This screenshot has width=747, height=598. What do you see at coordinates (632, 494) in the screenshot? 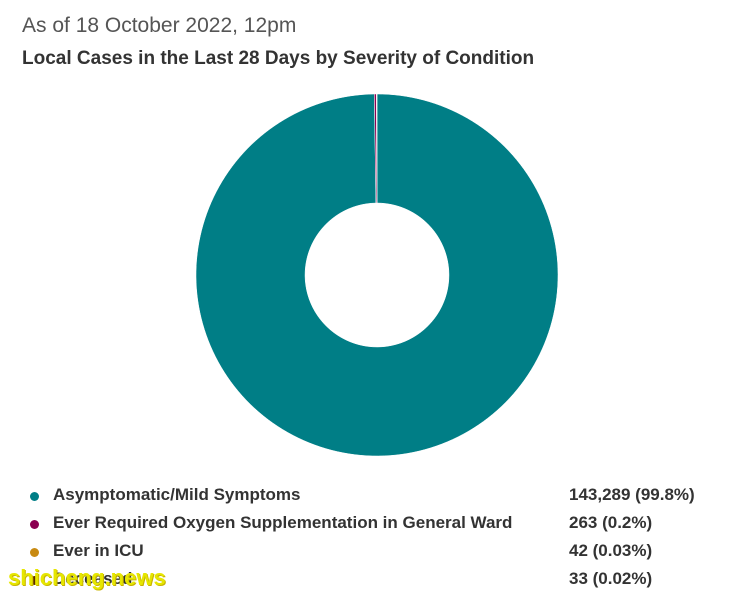
I see `legend-value: 143,289 (99.8%)` at bounding box center [632, 494].